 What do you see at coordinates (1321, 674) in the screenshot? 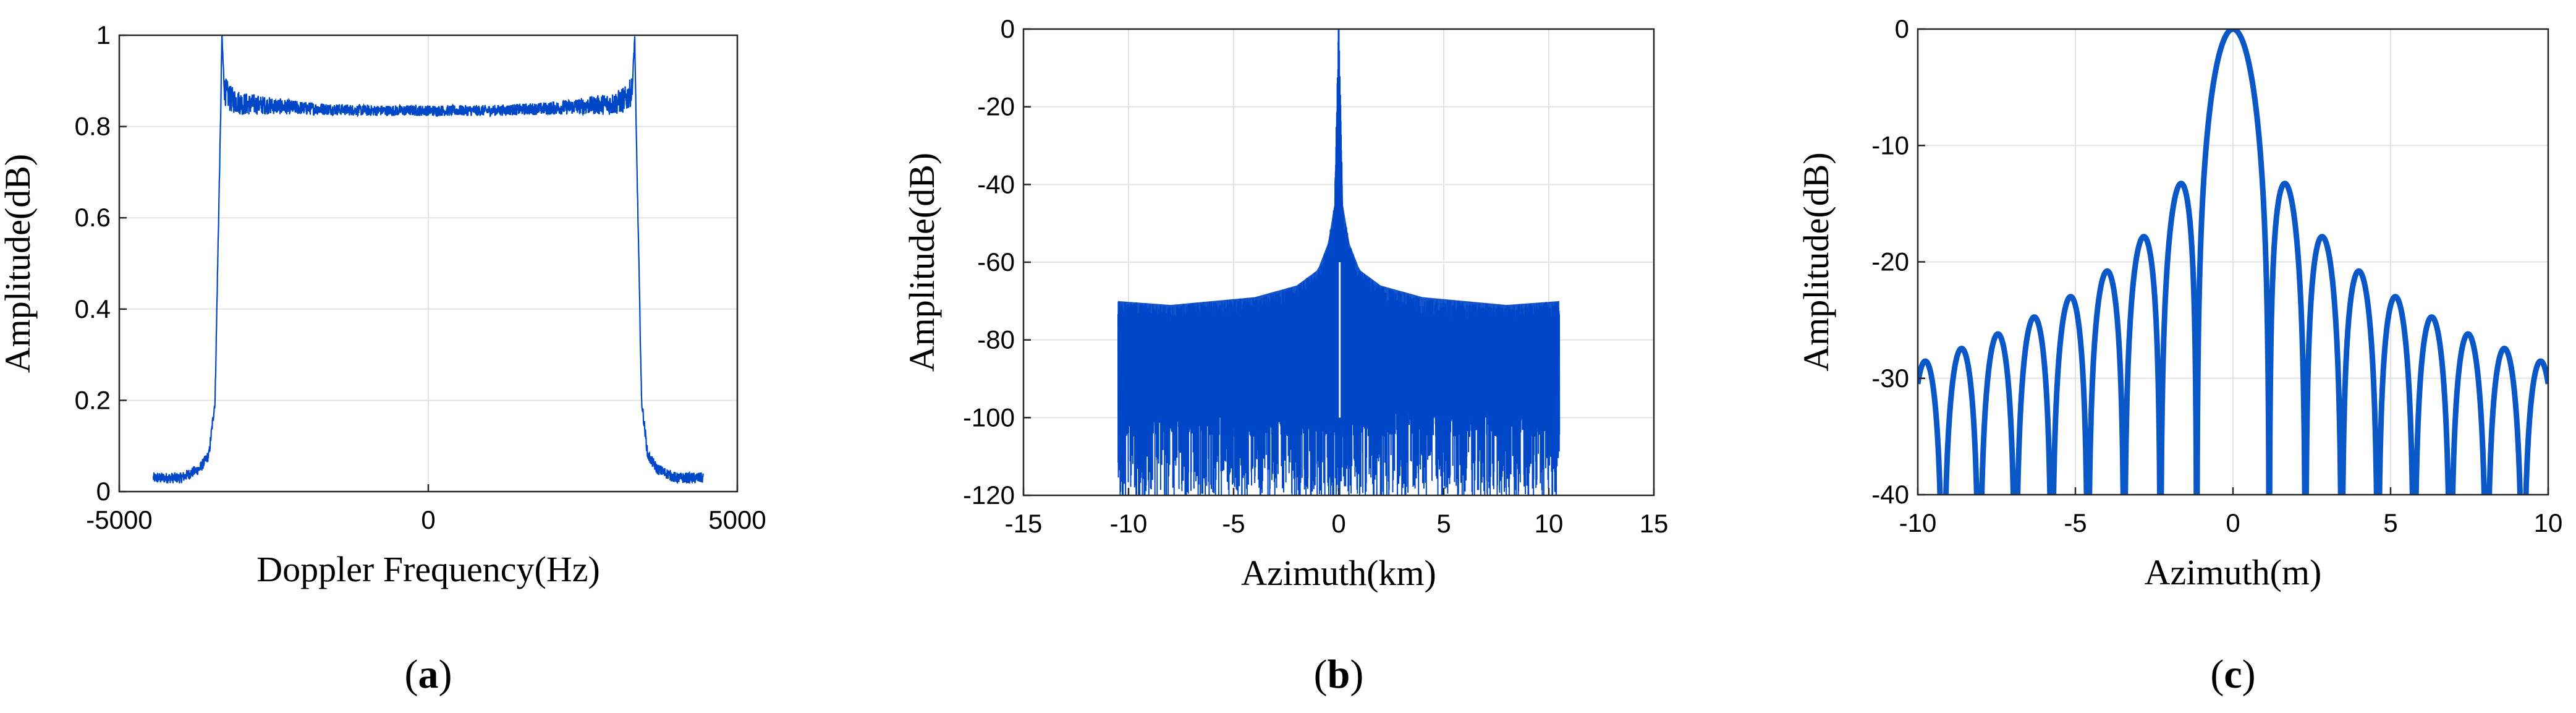
I see `panel-b-caption-open: (` at bounding box center [1321, 674].